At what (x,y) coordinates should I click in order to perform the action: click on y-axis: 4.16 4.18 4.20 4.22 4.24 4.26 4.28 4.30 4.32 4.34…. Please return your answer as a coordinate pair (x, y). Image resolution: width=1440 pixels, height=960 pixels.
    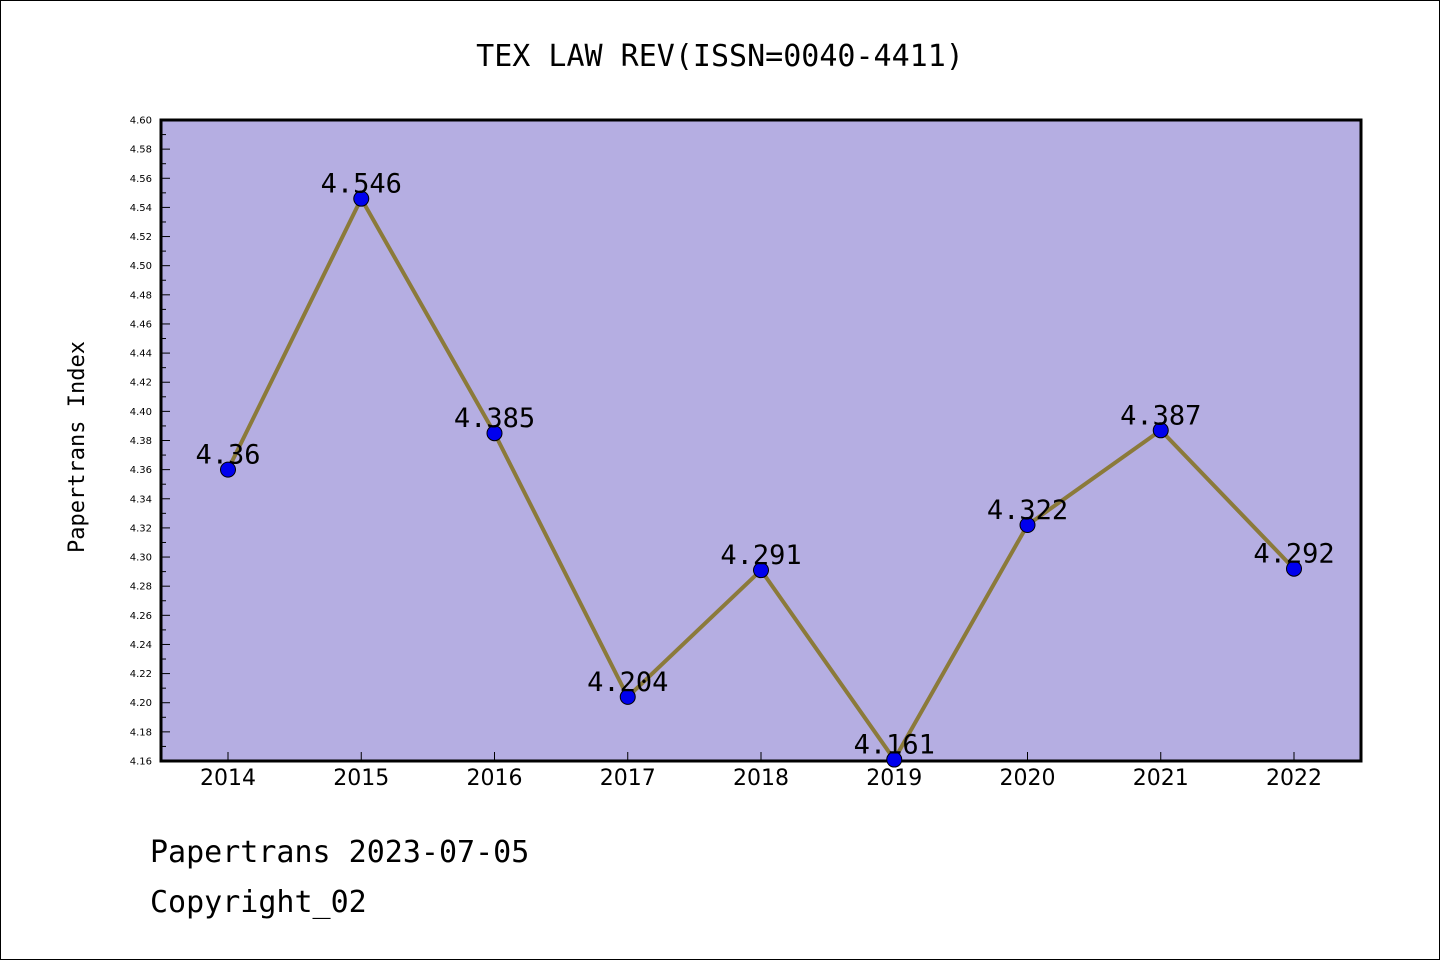
    Looking at the image, I should click on (150, 442).